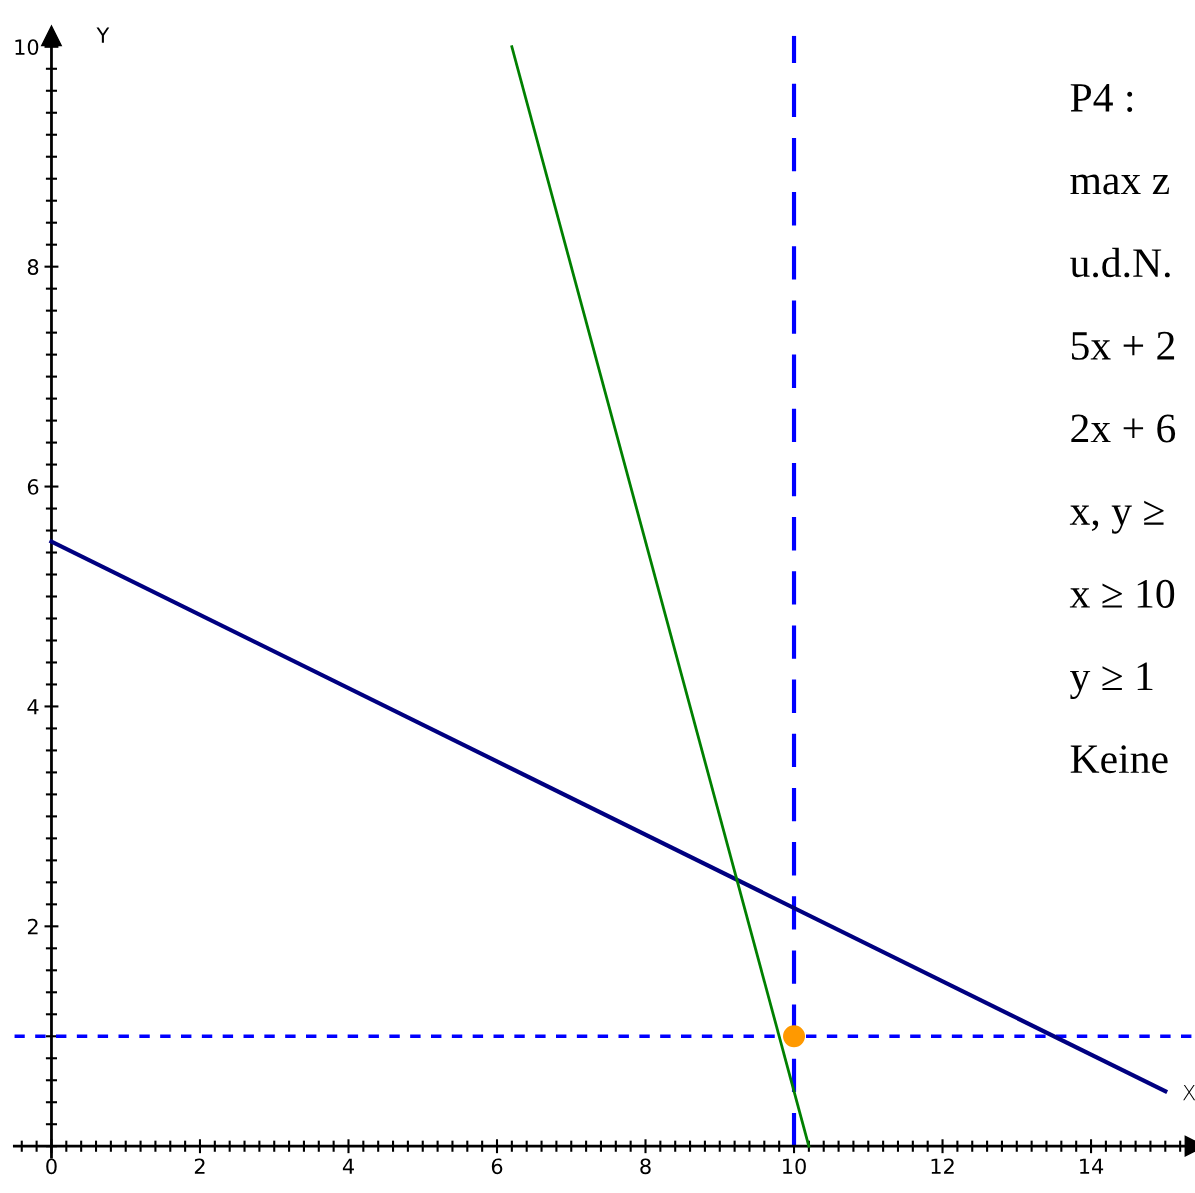  Describe the element at coordinates (1123, 345) in the screenshot. I see `annotation: 5x + 2` at that location.